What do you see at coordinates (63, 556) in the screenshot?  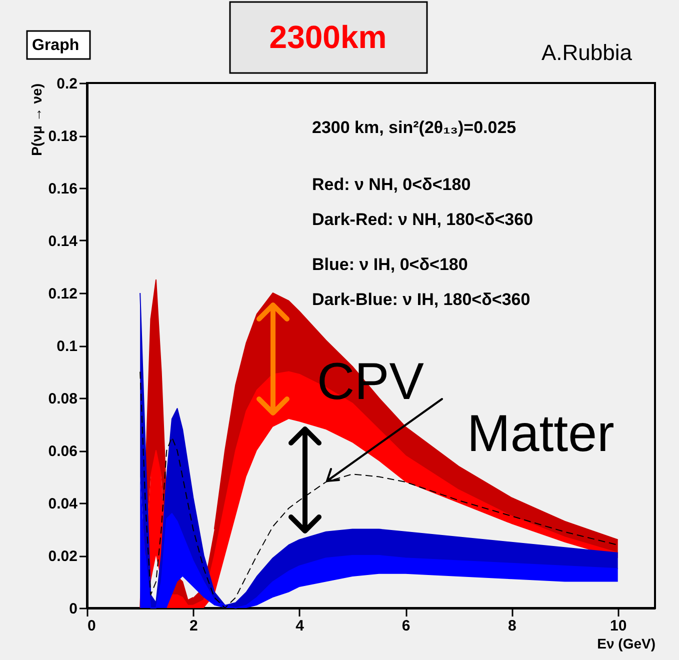 I see `y-tick-label: 0.02` at bounding box center [63, 556].